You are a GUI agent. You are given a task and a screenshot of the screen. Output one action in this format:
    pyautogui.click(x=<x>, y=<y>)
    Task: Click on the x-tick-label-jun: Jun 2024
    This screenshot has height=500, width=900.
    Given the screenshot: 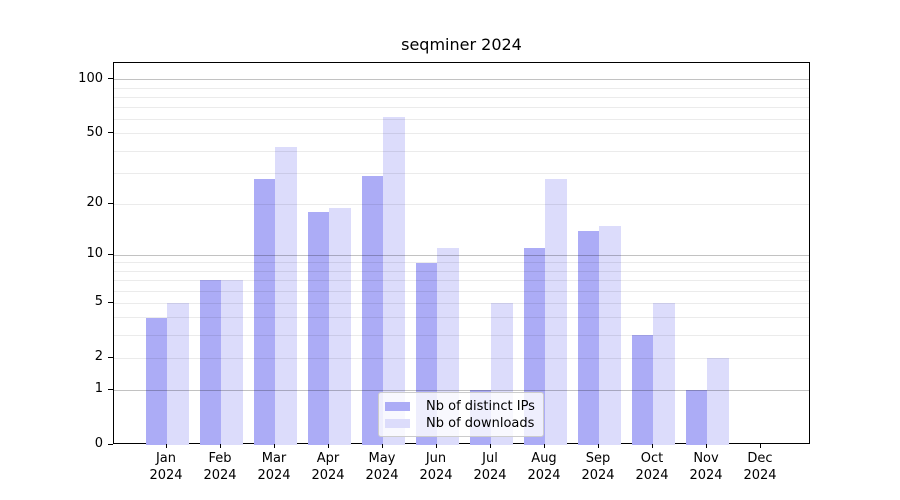 What is the action you would take?
    pyautogui.click(x=436, y=467)
    